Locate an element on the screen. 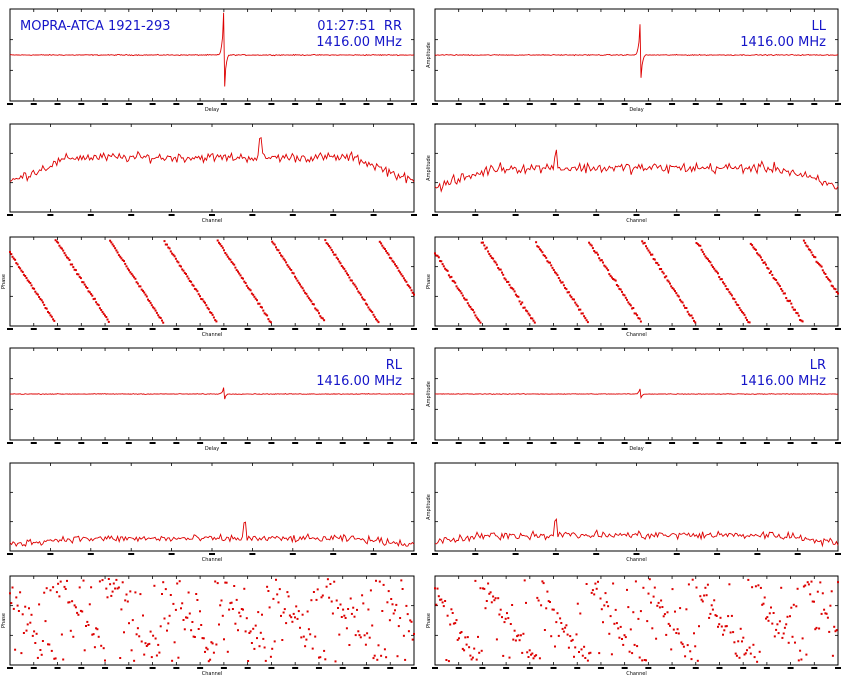 The width and height of the screenshot is (850, 680). lr-amplitude-panel-frame is located at coordinates (636, 507).